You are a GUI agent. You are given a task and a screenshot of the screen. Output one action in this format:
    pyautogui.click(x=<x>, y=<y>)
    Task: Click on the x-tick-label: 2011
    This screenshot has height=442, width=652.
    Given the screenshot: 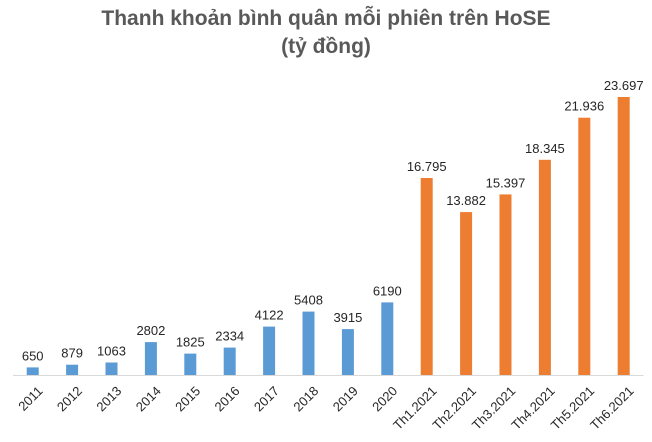 What is the action you would take?
    pyautogui.click(x=30, y=398)
    